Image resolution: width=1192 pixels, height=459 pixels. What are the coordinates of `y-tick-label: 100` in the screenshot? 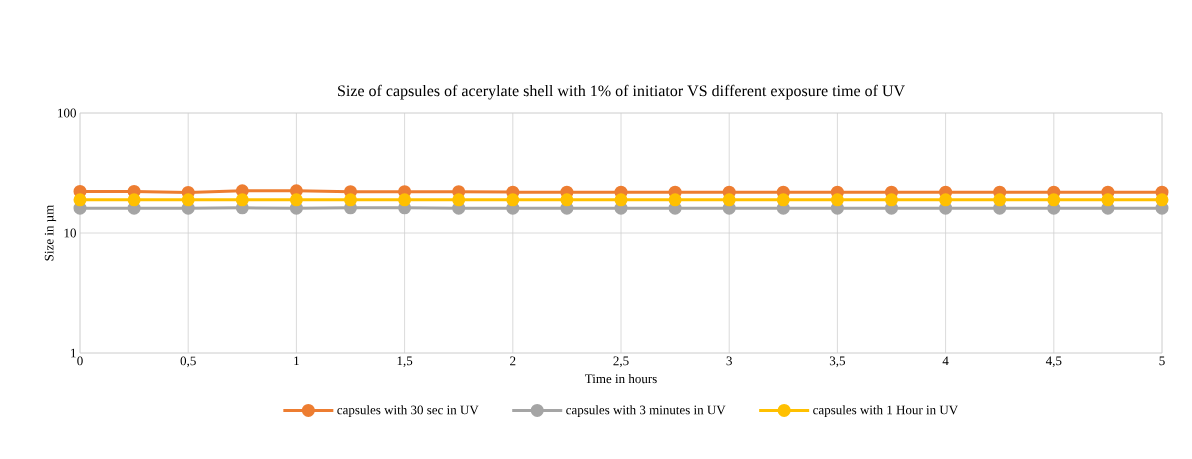 It's located at (67, 113).